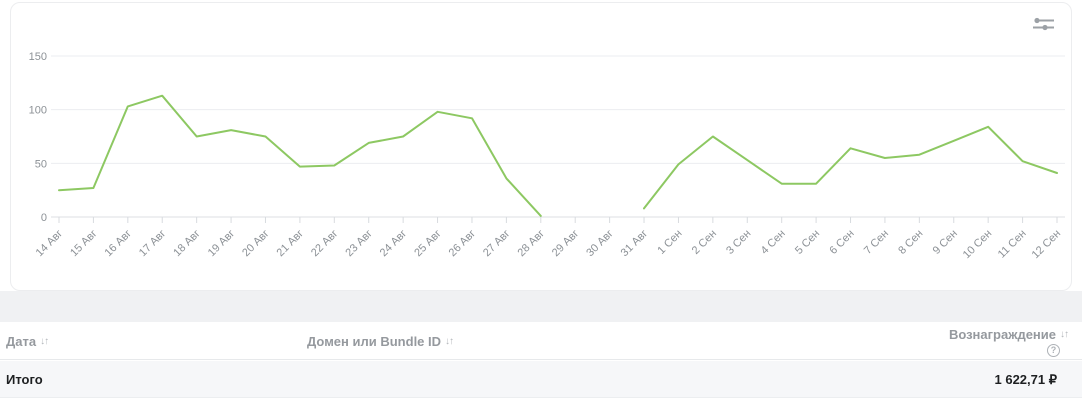 The height and width of the screenshot is (403, 1082). I want to click on x-axis-label: 6 Сен, so click(841, 242).